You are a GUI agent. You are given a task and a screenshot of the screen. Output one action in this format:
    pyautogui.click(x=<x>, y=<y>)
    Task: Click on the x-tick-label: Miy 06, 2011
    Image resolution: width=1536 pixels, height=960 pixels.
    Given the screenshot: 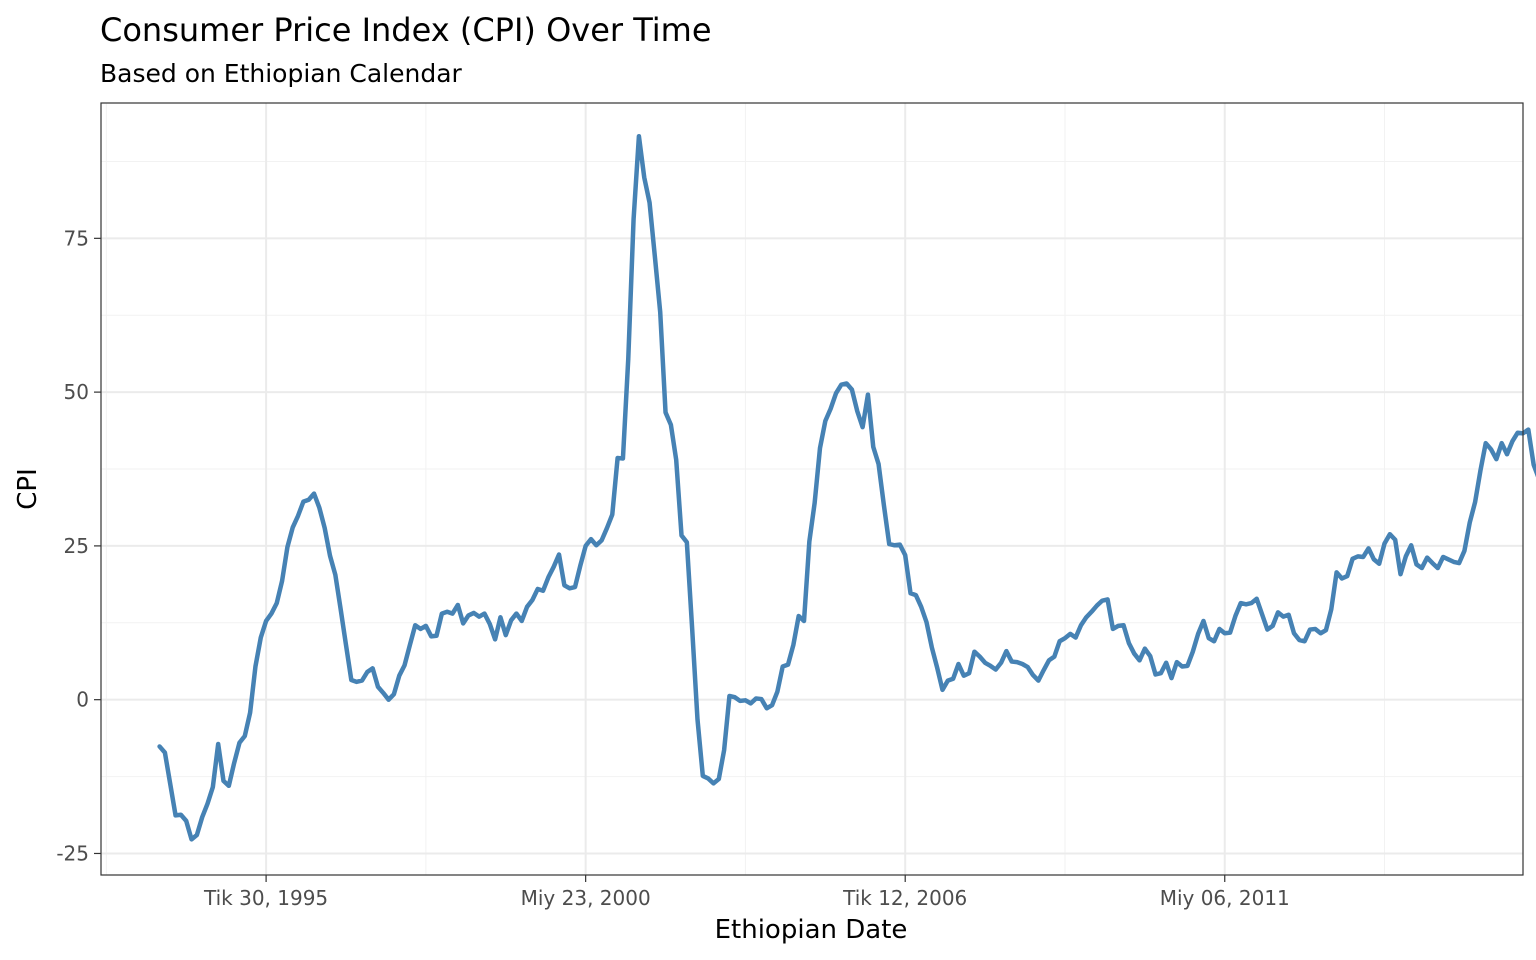 What is the action you would take?
    pyautogui.click(x=1225, y=898)
    